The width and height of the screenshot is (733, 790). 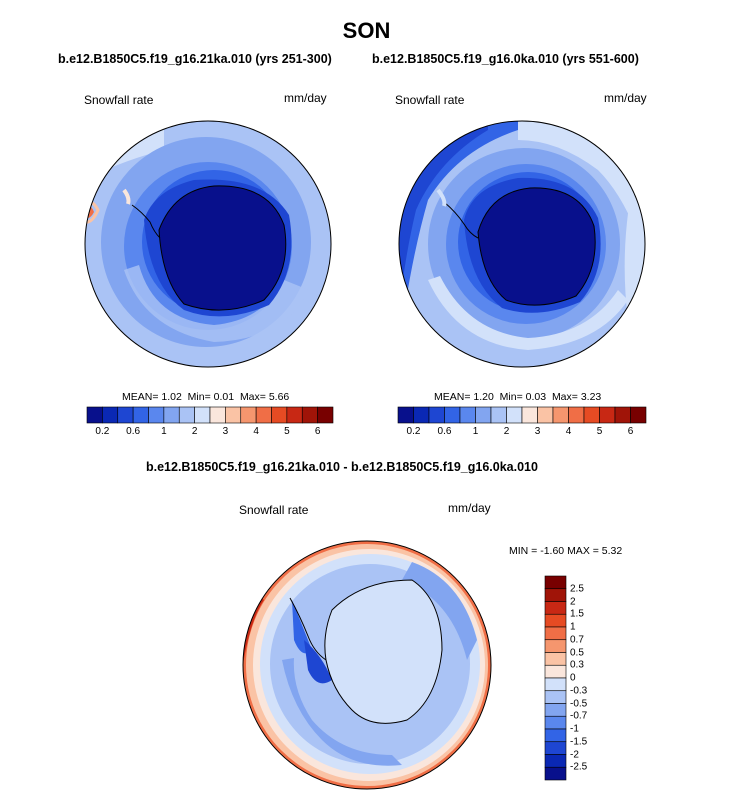 I want to click on diff-variable-label: Snowfall rate, so click(x=274, y=510).